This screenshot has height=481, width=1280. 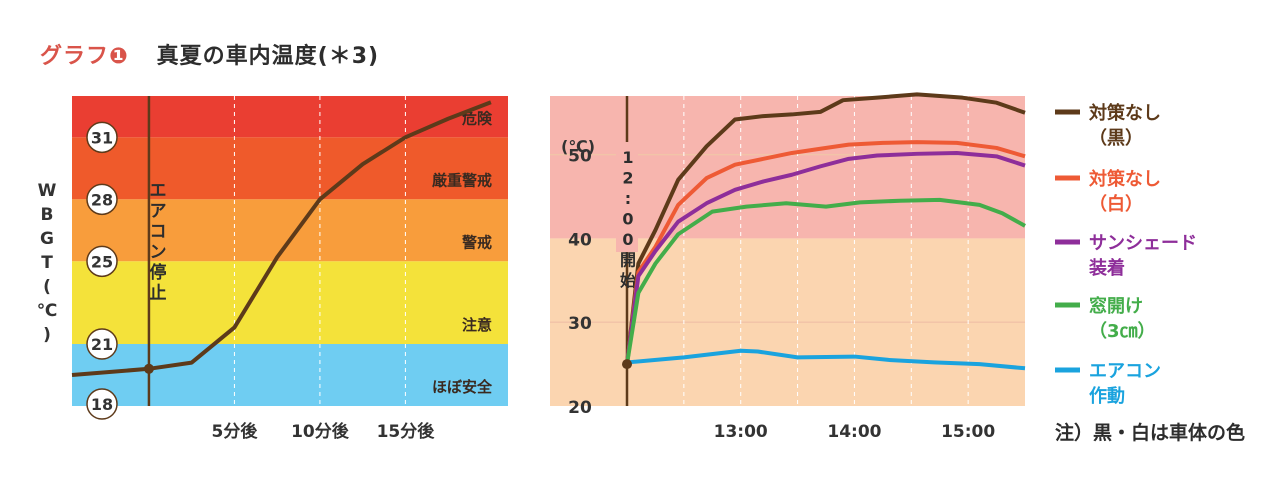 What do you see at coordinates (1116, 306) in the screenshot?
I see `legend-label: 窓開け` at bounding box center [1116, 306].